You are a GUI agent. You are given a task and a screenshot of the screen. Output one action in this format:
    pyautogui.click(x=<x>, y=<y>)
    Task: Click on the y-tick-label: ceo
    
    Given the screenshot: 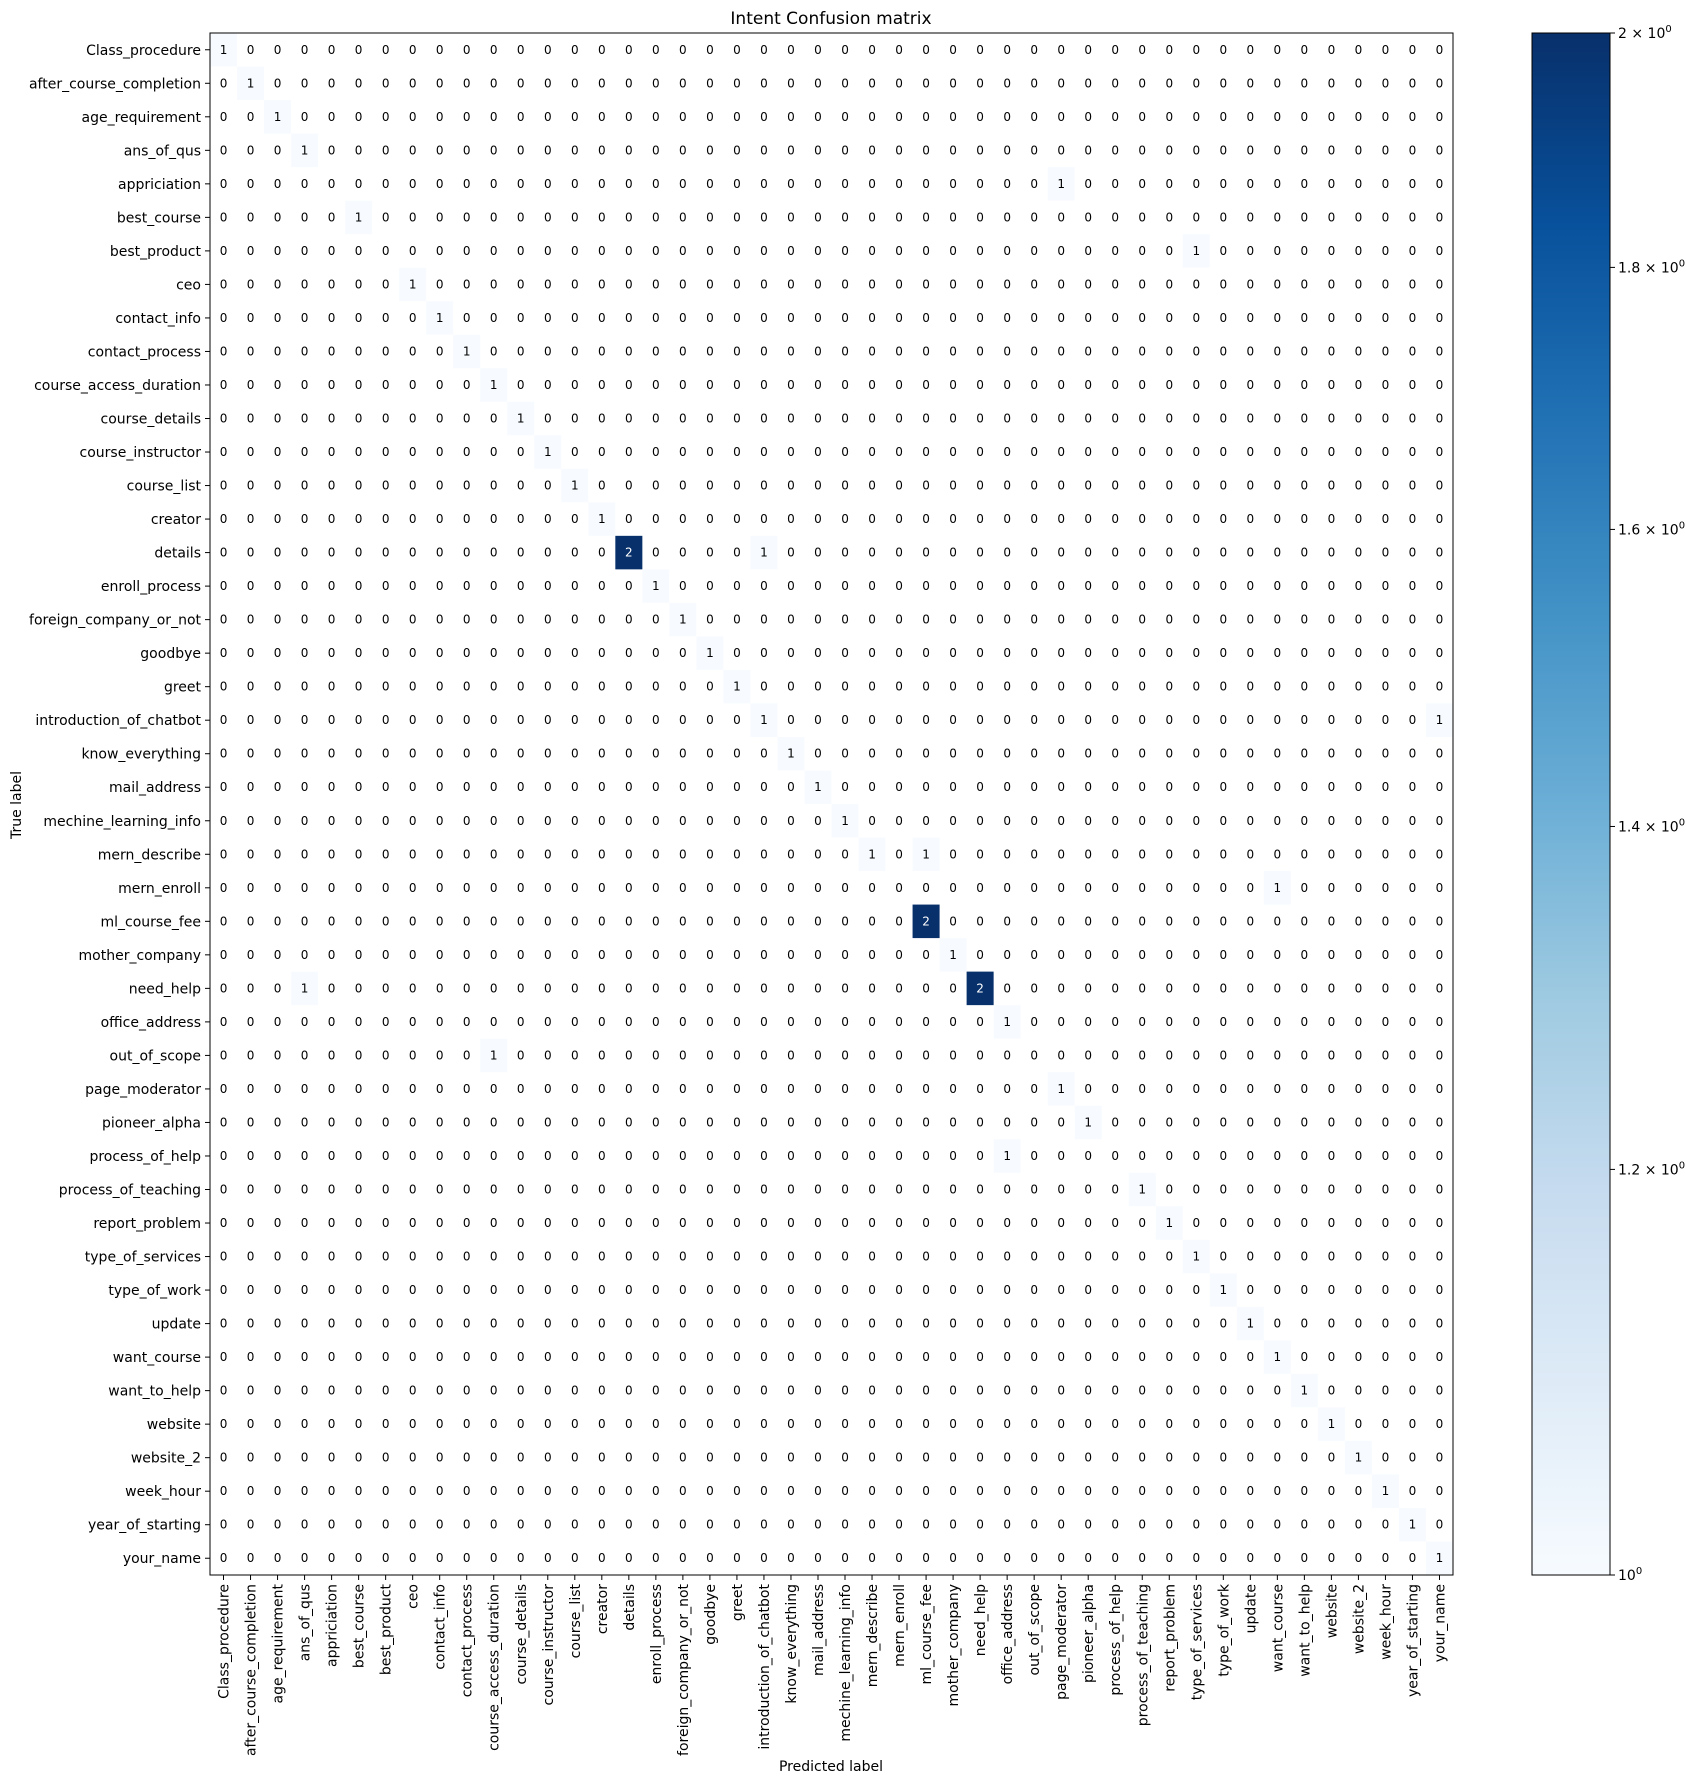 What is the action you would take?
    pyautogui.click(x=188, y=285)
    